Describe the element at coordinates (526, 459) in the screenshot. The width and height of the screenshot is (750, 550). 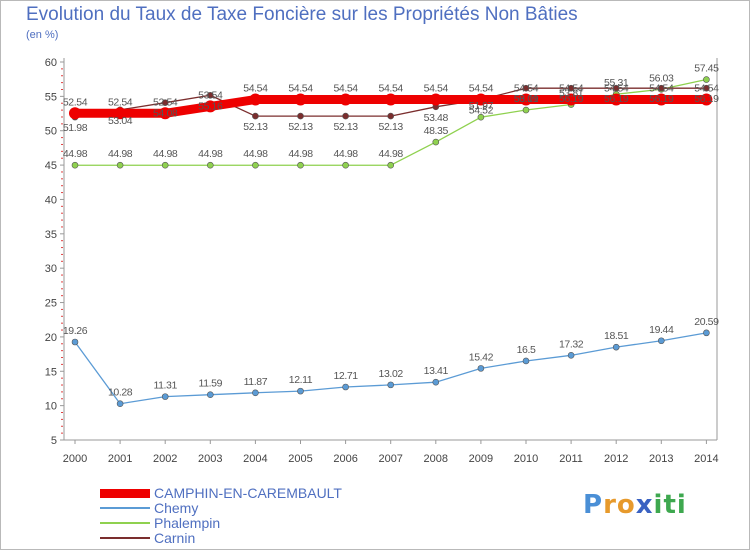
I see `x-tick-label: 2010` at that location.